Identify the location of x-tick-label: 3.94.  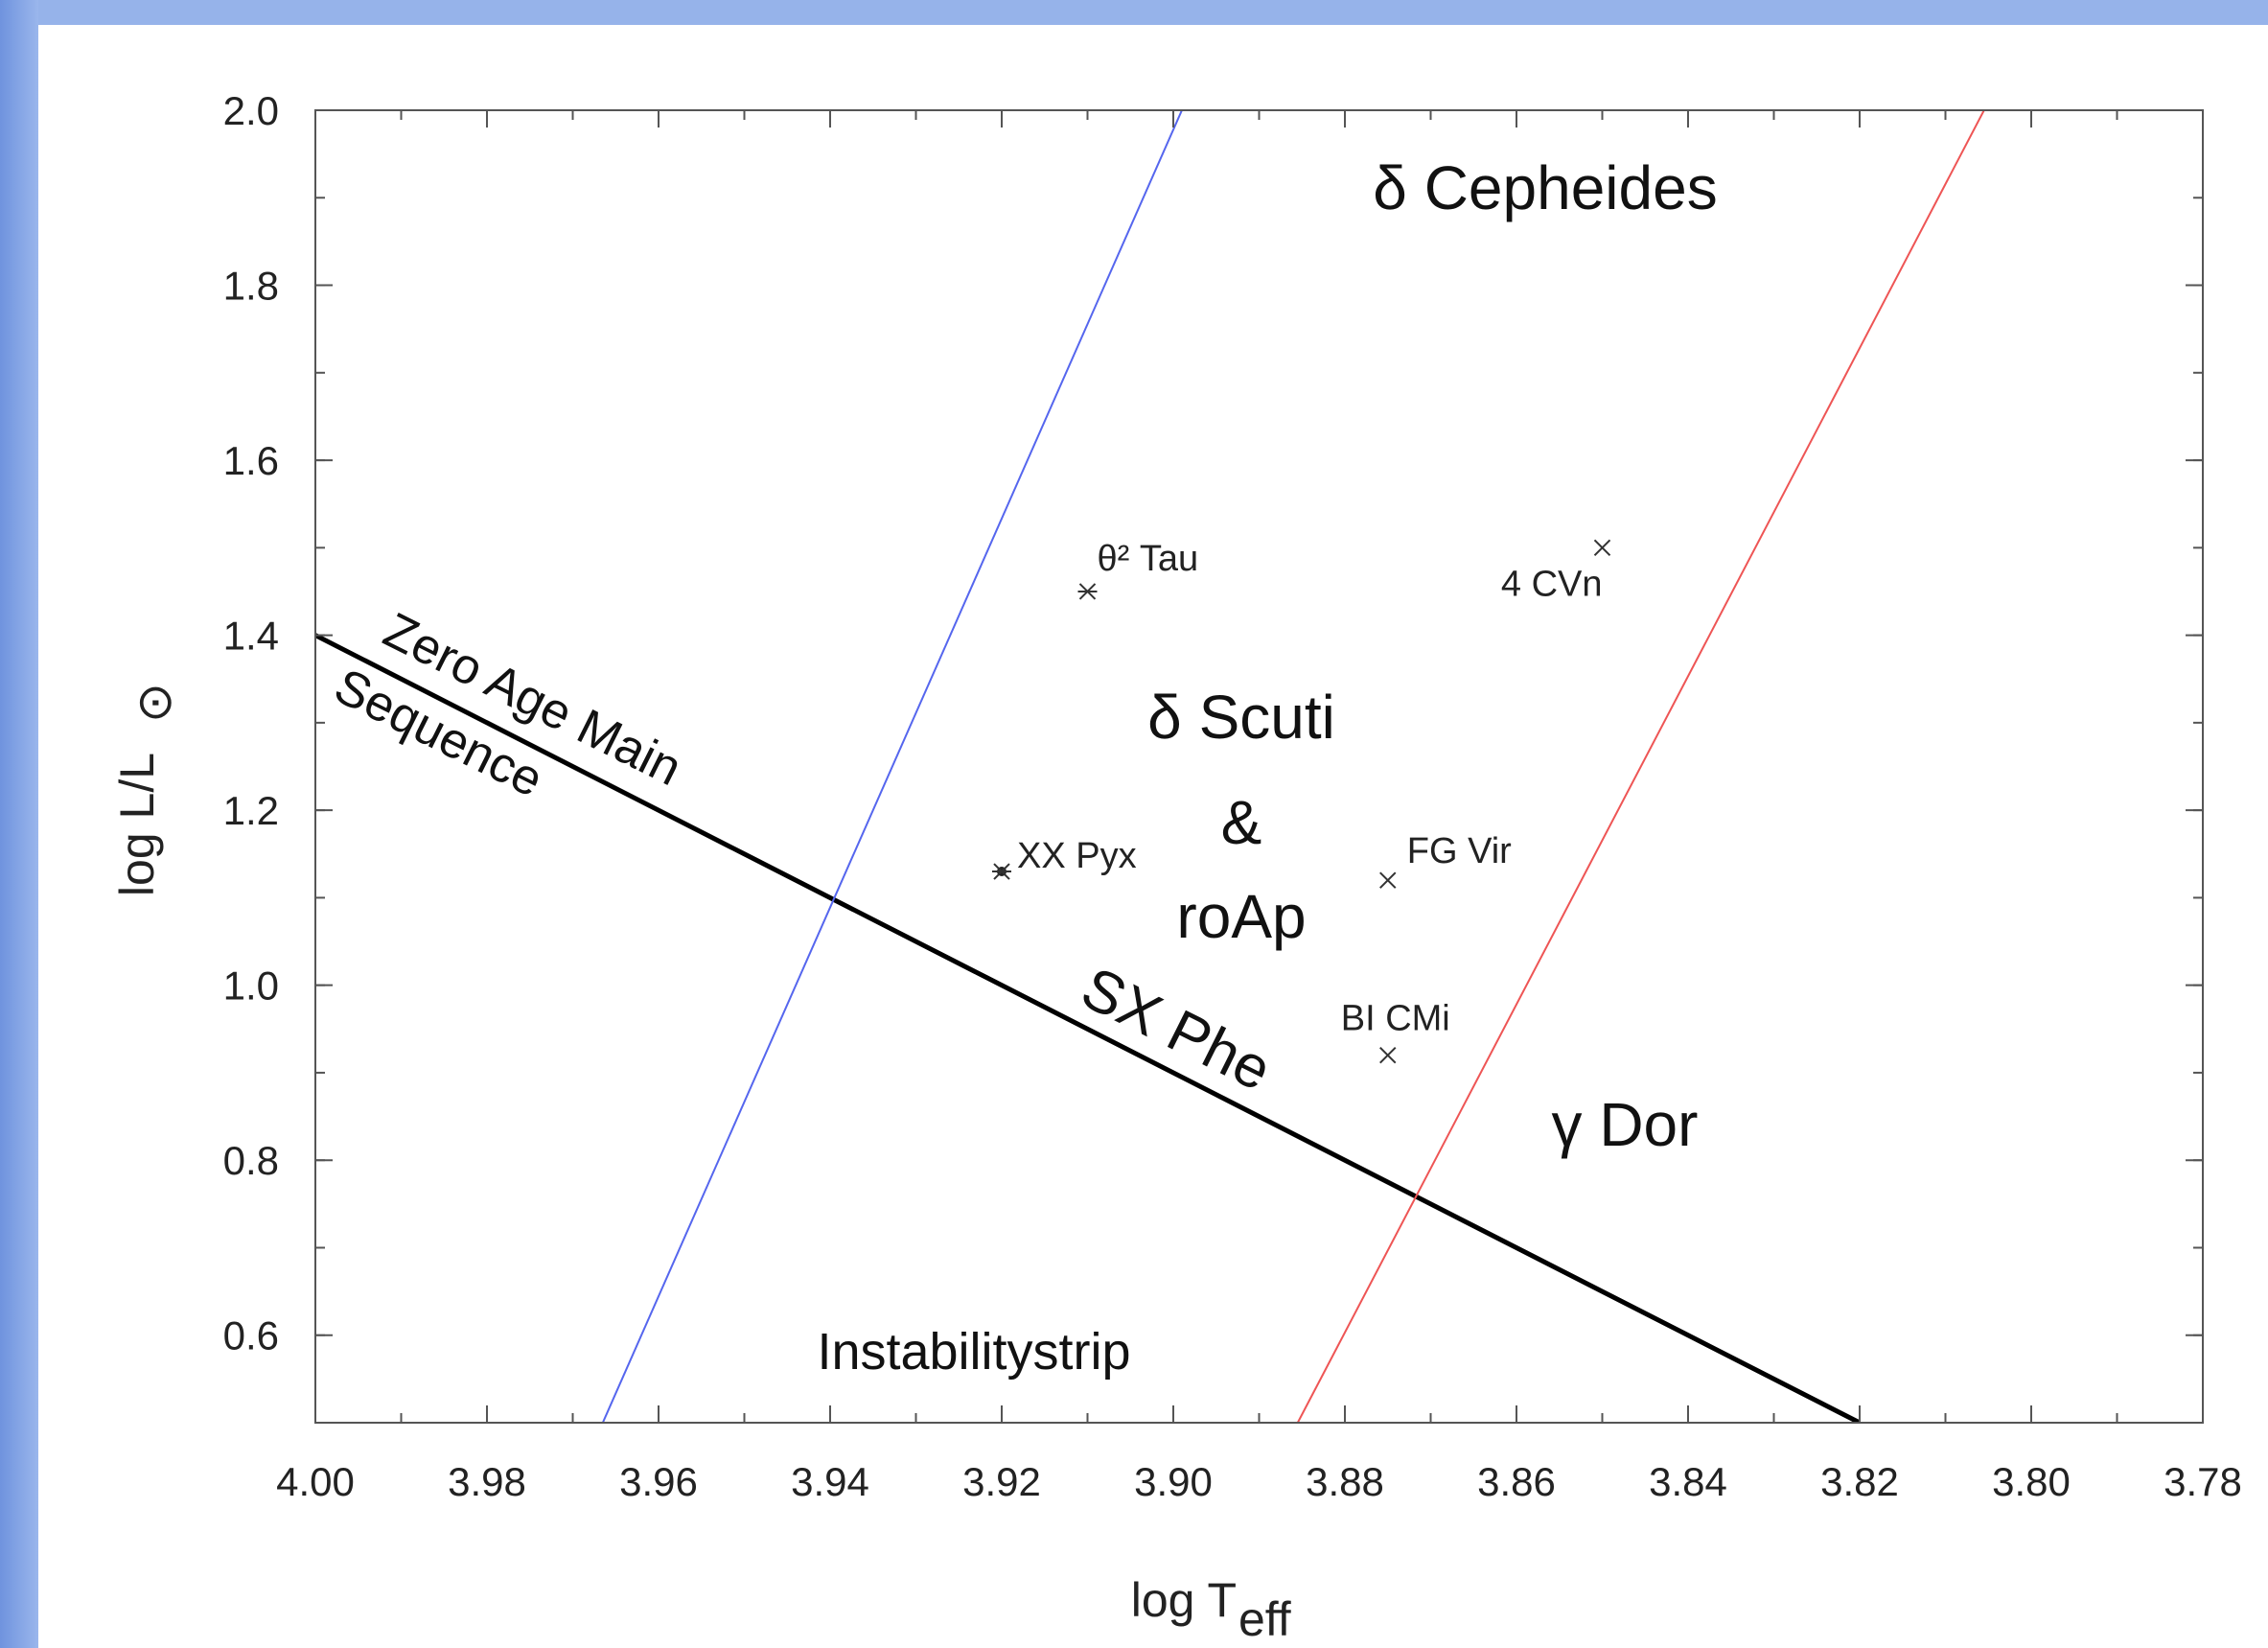
(830, 1481).